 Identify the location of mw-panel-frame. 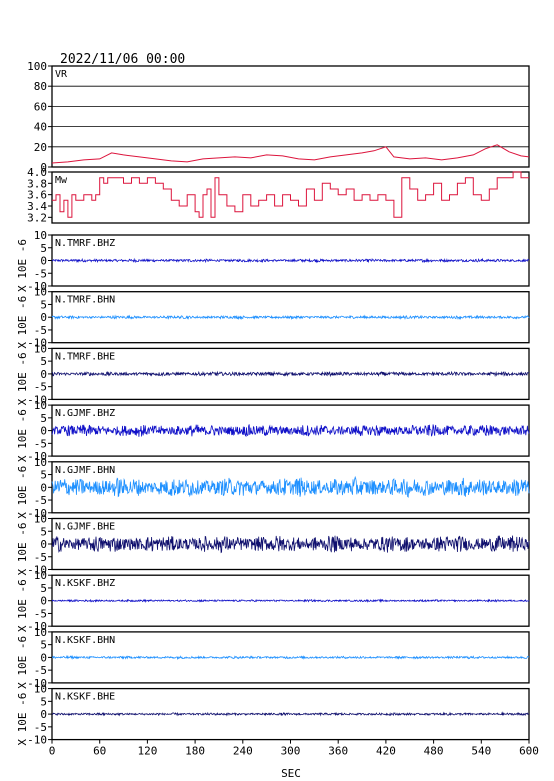
(290, 197).